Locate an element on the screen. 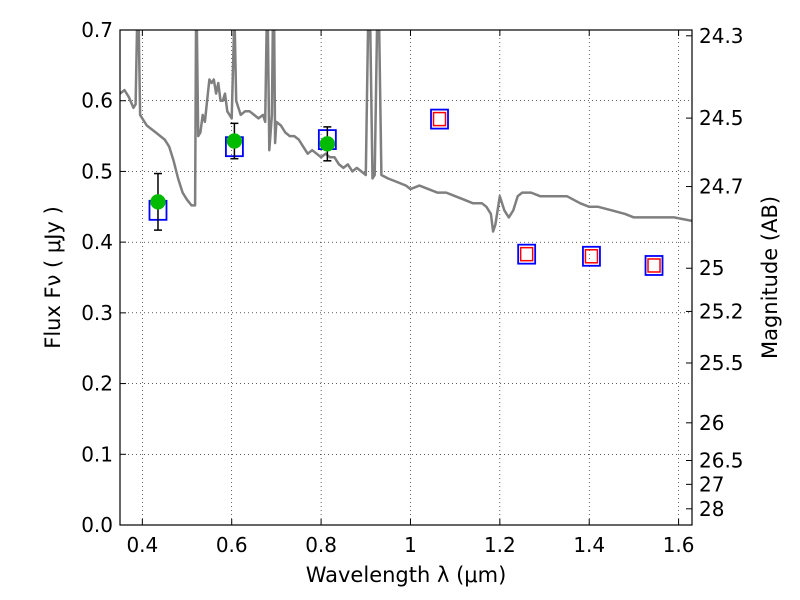 This screenshot has height=600, width=800. x-tick-label: 0.8 is located at coordinates (321, 545).